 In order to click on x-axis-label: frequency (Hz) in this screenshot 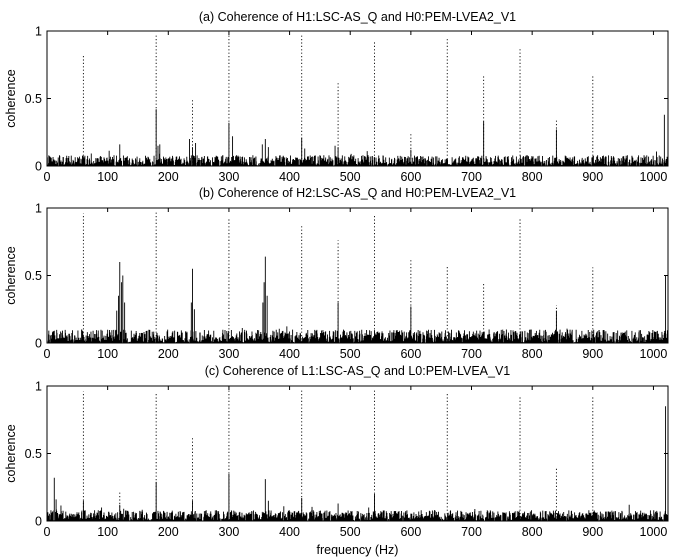, I will do `click(358, 550)`.